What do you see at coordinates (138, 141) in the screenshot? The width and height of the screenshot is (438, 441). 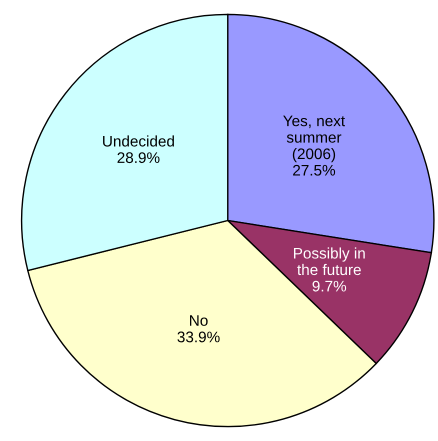 I see `slice-label: Undecided` at bounding box center [138, 141].